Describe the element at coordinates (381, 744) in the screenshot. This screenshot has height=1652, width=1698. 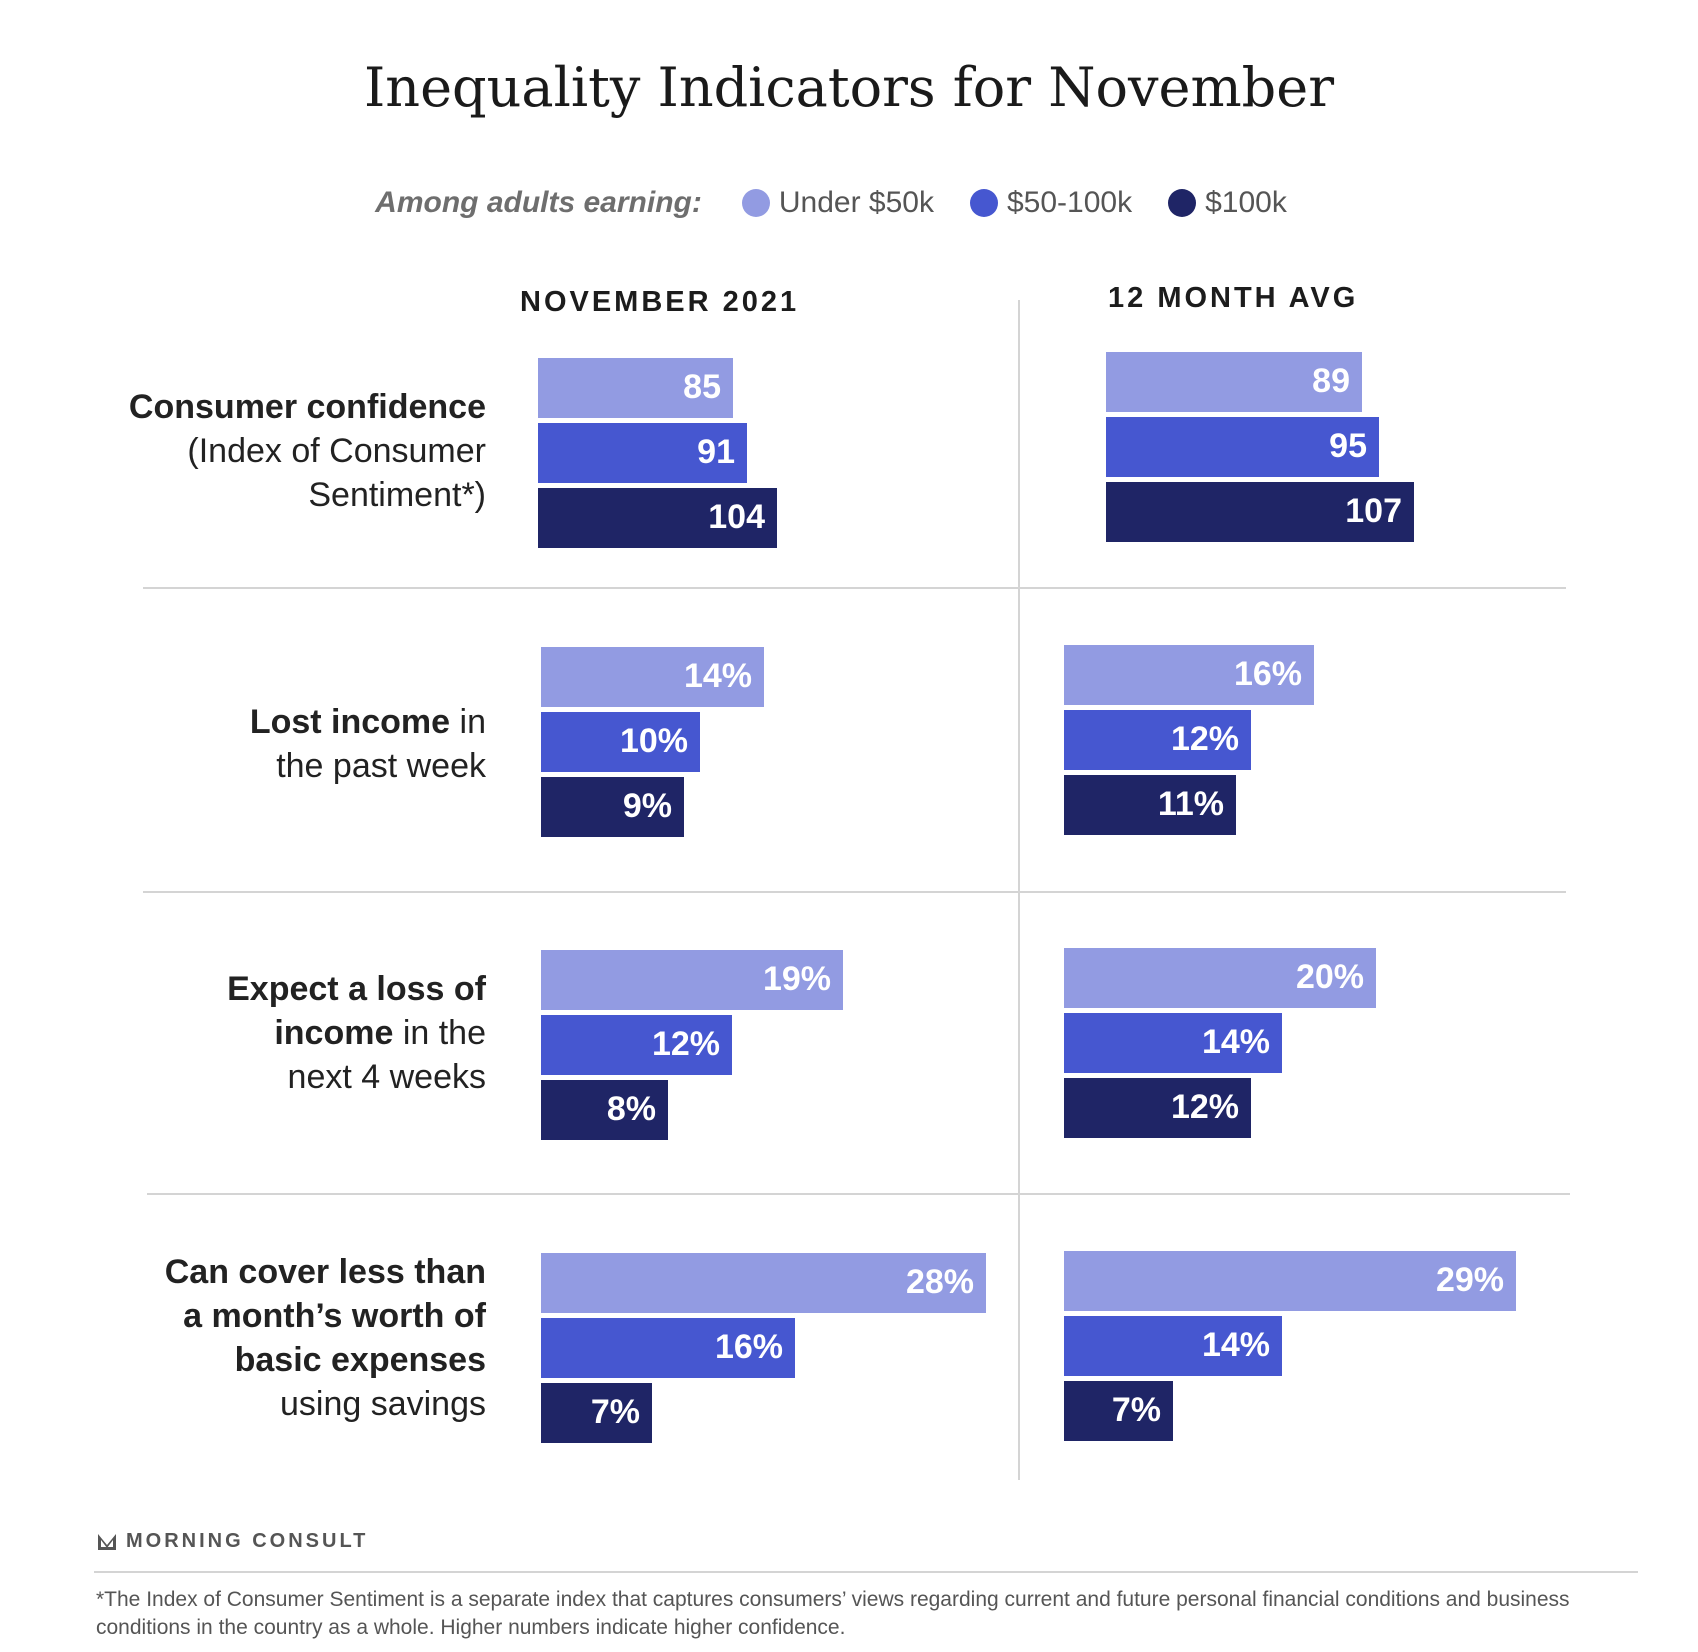
I see `row-label-rest: in the past week` at that location.